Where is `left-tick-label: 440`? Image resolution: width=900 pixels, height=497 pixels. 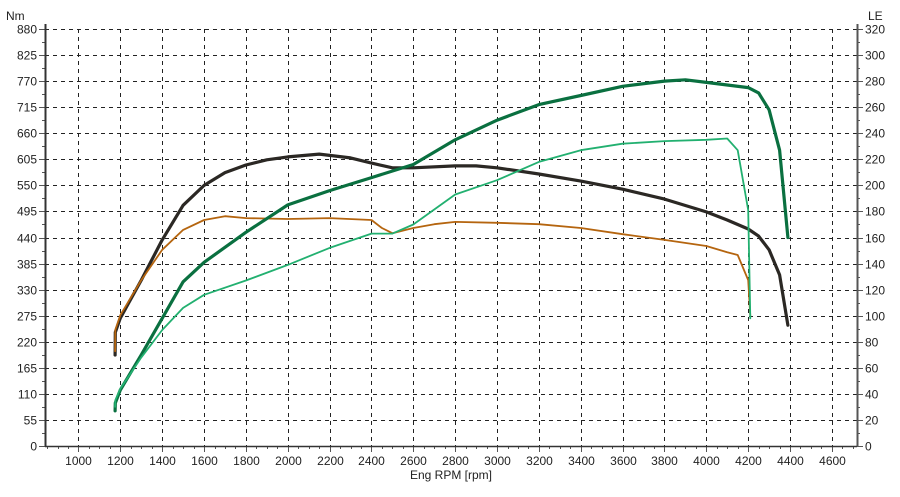 left-tick-label: 440 is located at coordinates (27, 239).